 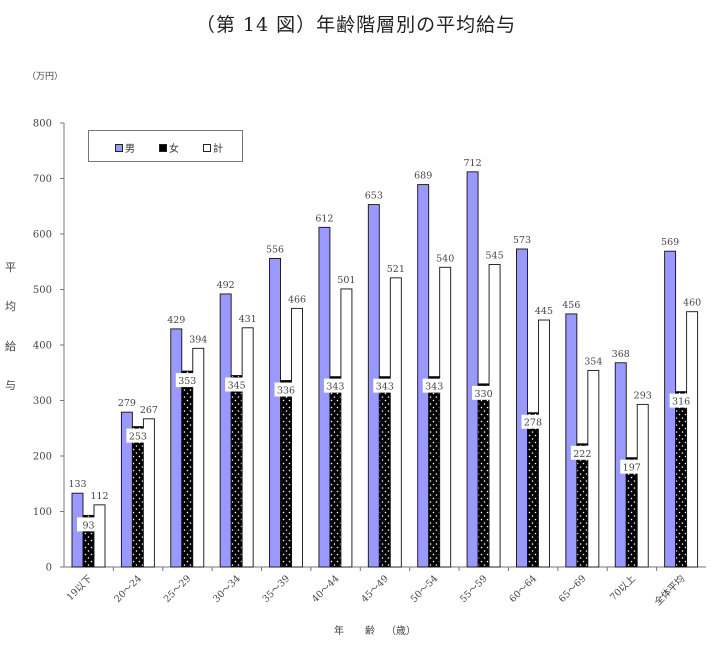 I want to click on category-label: 45～49, so click(x=375, y=589).